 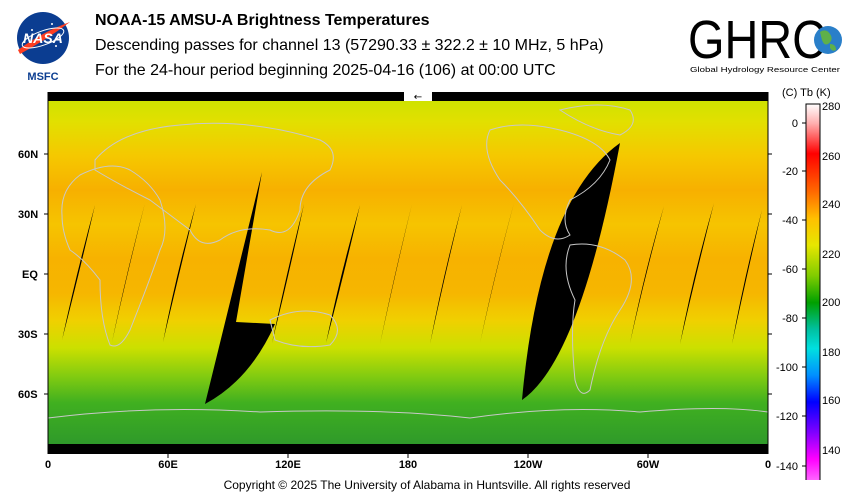 I want to click on page-title: NOAA-15 AMSU-A Brightness Temperatures, so click(x=262, y=20).